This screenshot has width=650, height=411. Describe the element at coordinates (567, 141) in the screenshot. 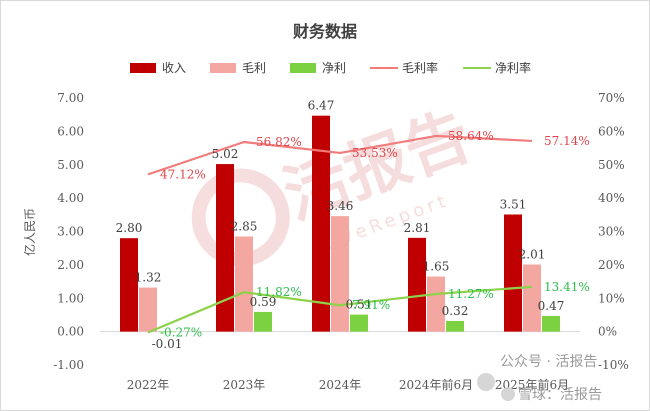

I see `line-data-label: 57.14%` at that location.